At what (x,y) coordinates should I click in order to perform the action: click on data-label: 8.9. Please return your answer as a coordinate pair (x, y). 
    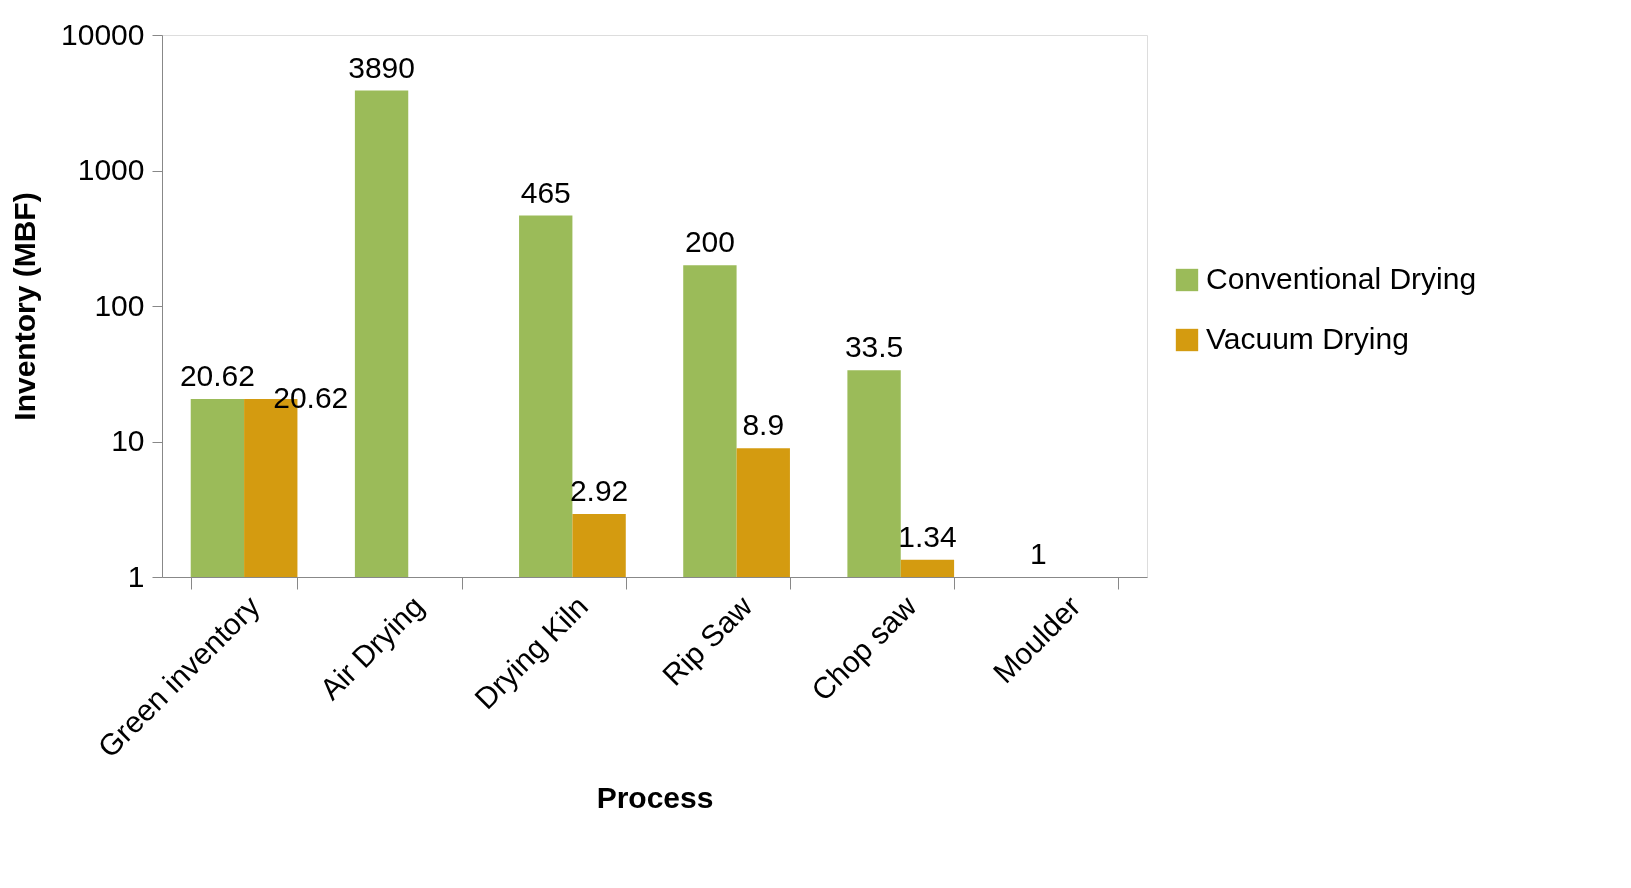
    Looking at the image, I should click on (763, 425).